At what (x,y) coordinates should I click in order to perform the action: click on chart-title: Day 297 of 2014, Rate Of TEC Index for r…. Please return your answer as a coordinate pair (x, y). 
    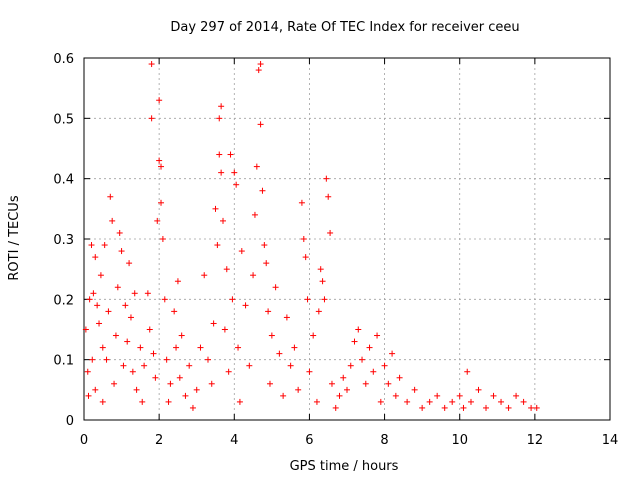
    Looking at the image, I should click on (344, 27).